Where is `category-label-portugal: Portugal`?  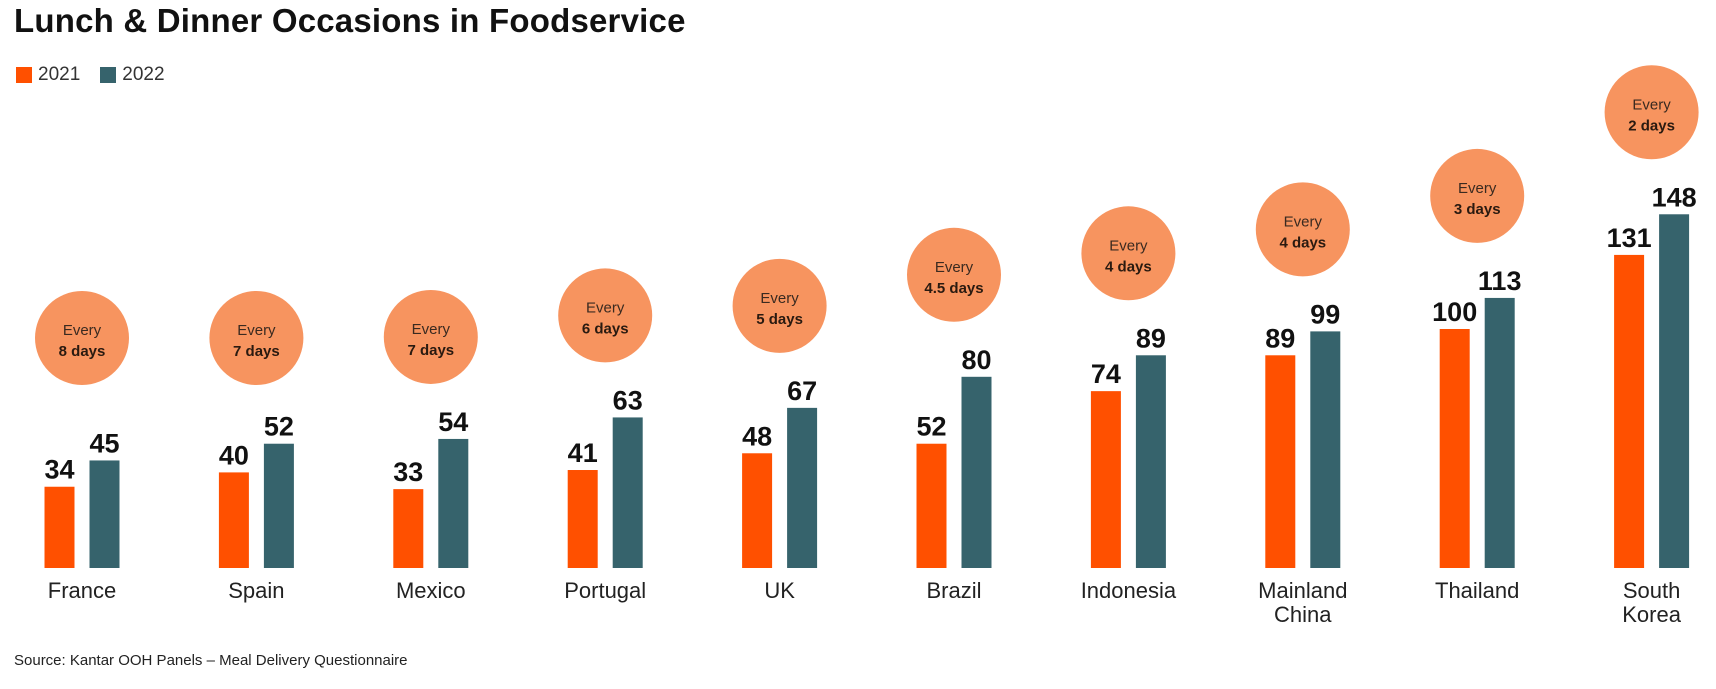
category-label-portugal: Portugal is located at coordinates (605, 590).